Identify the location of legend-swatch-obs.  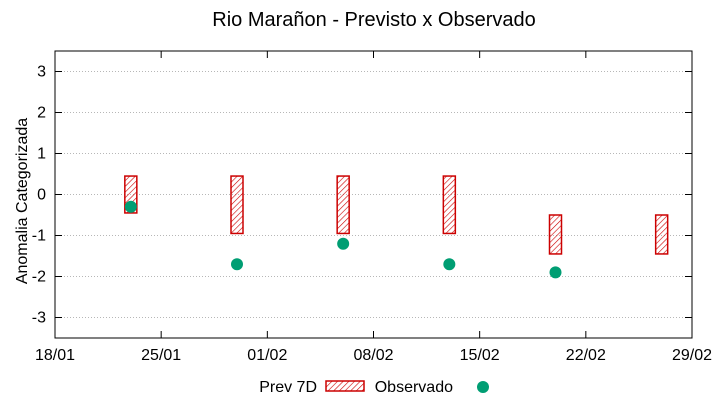
(483, 387).